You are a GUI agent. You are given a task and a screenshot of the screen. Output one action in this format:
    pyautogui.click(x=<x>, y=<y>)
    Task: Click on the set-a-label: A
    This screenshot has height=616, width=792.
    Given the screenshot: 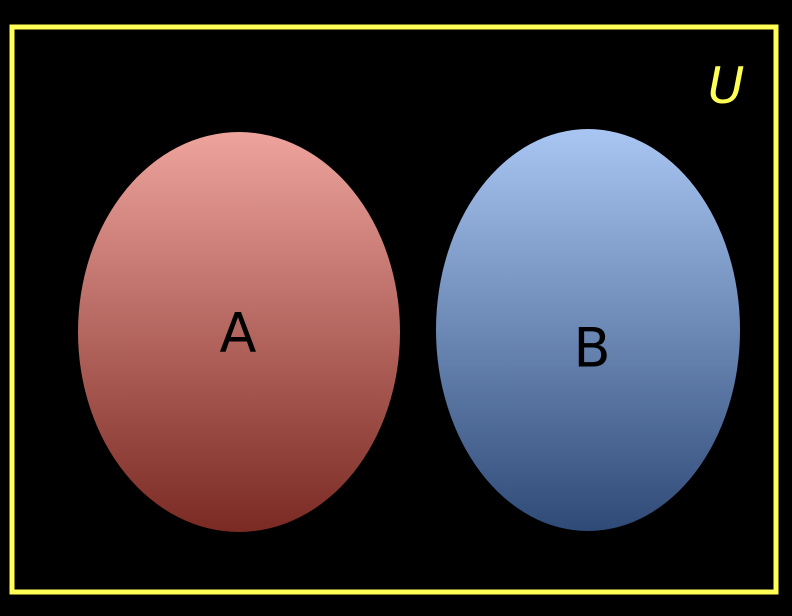 What is the action you would take?
    pyautogui.click(x=238, y=333)
    